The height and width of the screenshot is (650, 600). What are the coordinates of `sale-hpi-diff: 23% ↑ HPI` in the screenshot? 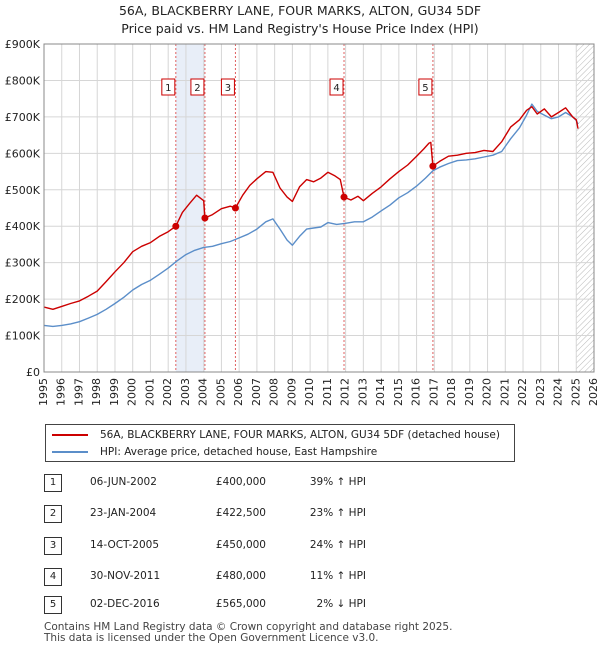 It's located at (337, 513).